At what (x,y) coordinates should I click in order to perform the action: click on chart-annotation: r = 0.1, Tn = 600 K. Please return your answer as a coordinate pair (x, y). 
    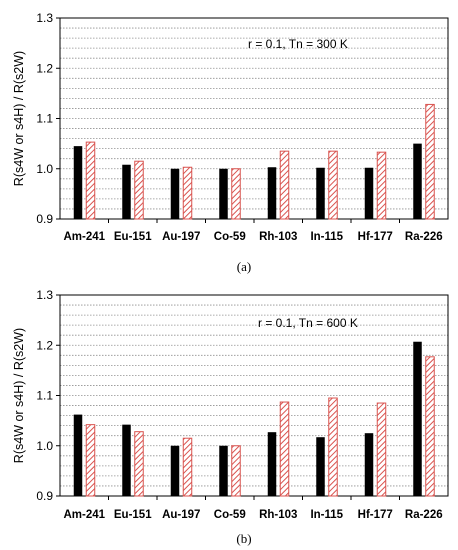
    Looking at the image, I should click on (308, 323).